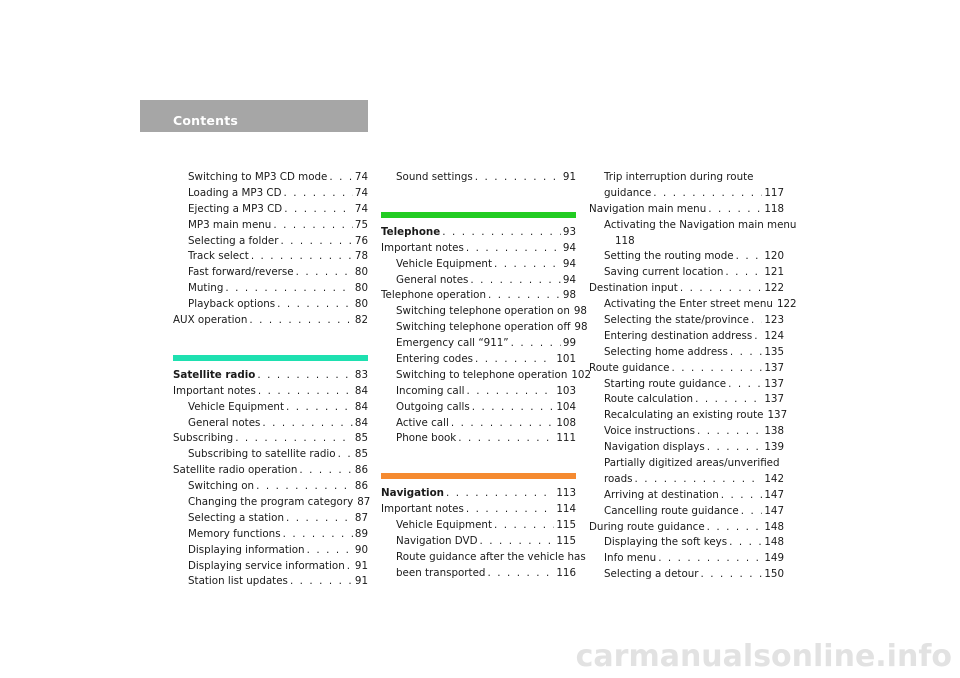  What do you see at coordinates (491, 556) in the screenshot?
I see `toc-entry-line: Route guidance after the vehicle has` at bounding box center [491, 556].